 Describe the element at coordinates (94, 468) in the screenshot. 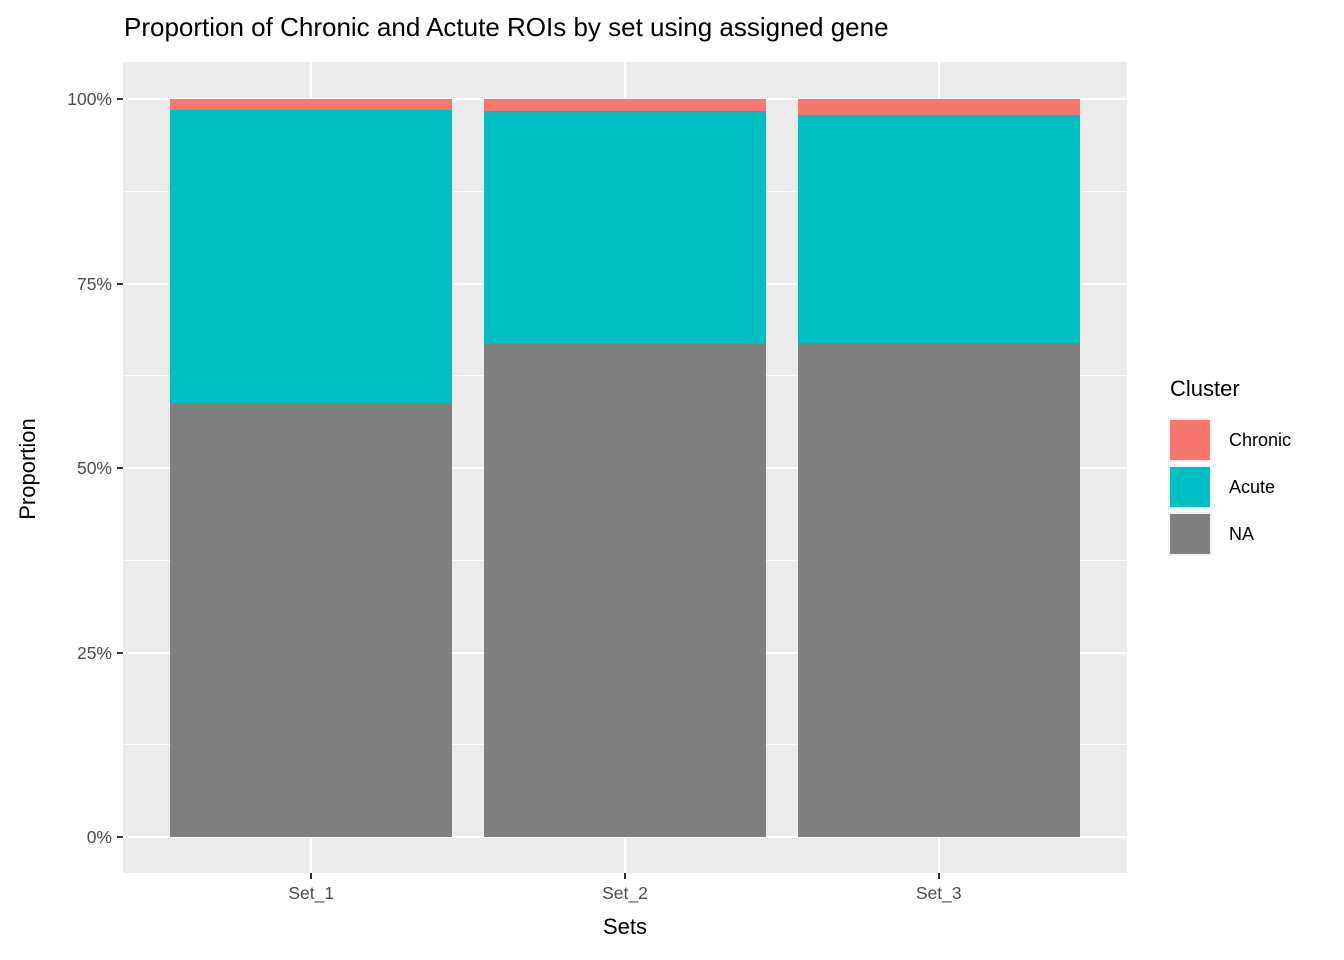

I see `y-tick-label: 50%` at that location.